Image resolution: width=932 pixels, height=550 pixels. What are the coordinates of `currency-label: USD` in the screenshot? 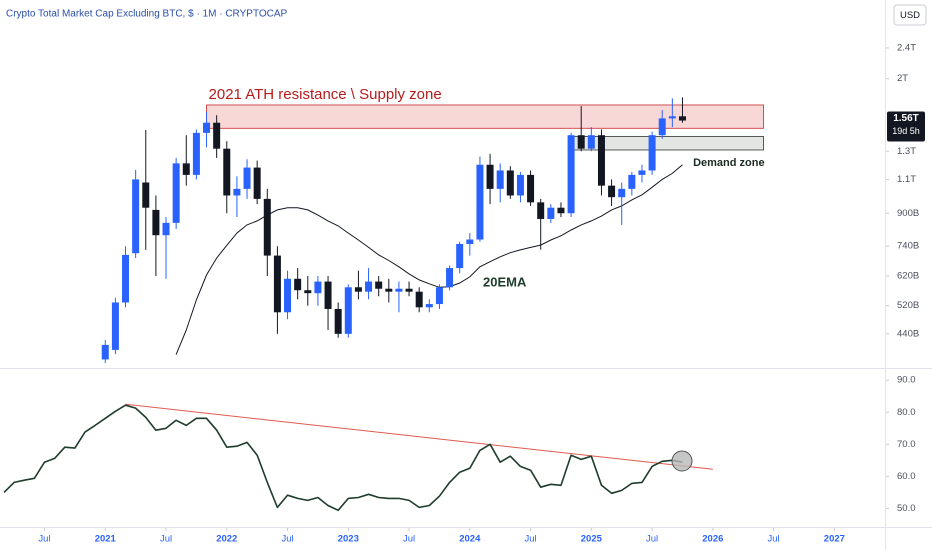 It's located at (910, 15).